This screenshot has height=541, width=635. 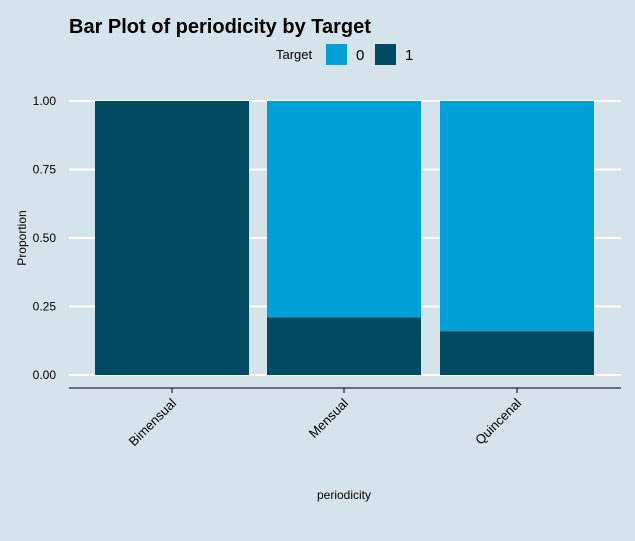 I want to click on legend: Target 0 1, so click(x=344, y=54).